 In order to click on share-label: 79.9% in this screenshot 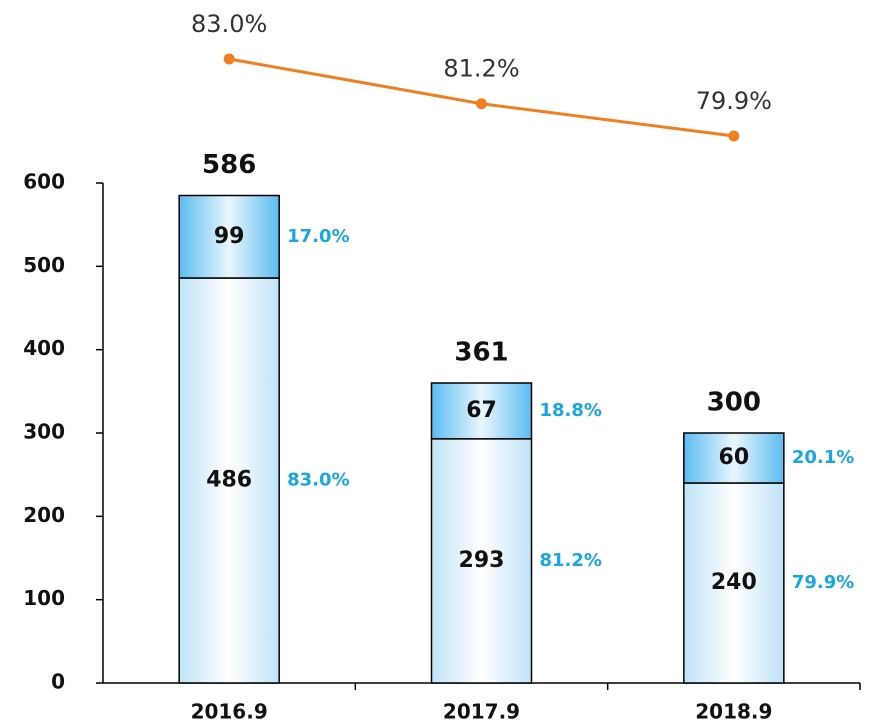, I will do `click(823, 582)`.